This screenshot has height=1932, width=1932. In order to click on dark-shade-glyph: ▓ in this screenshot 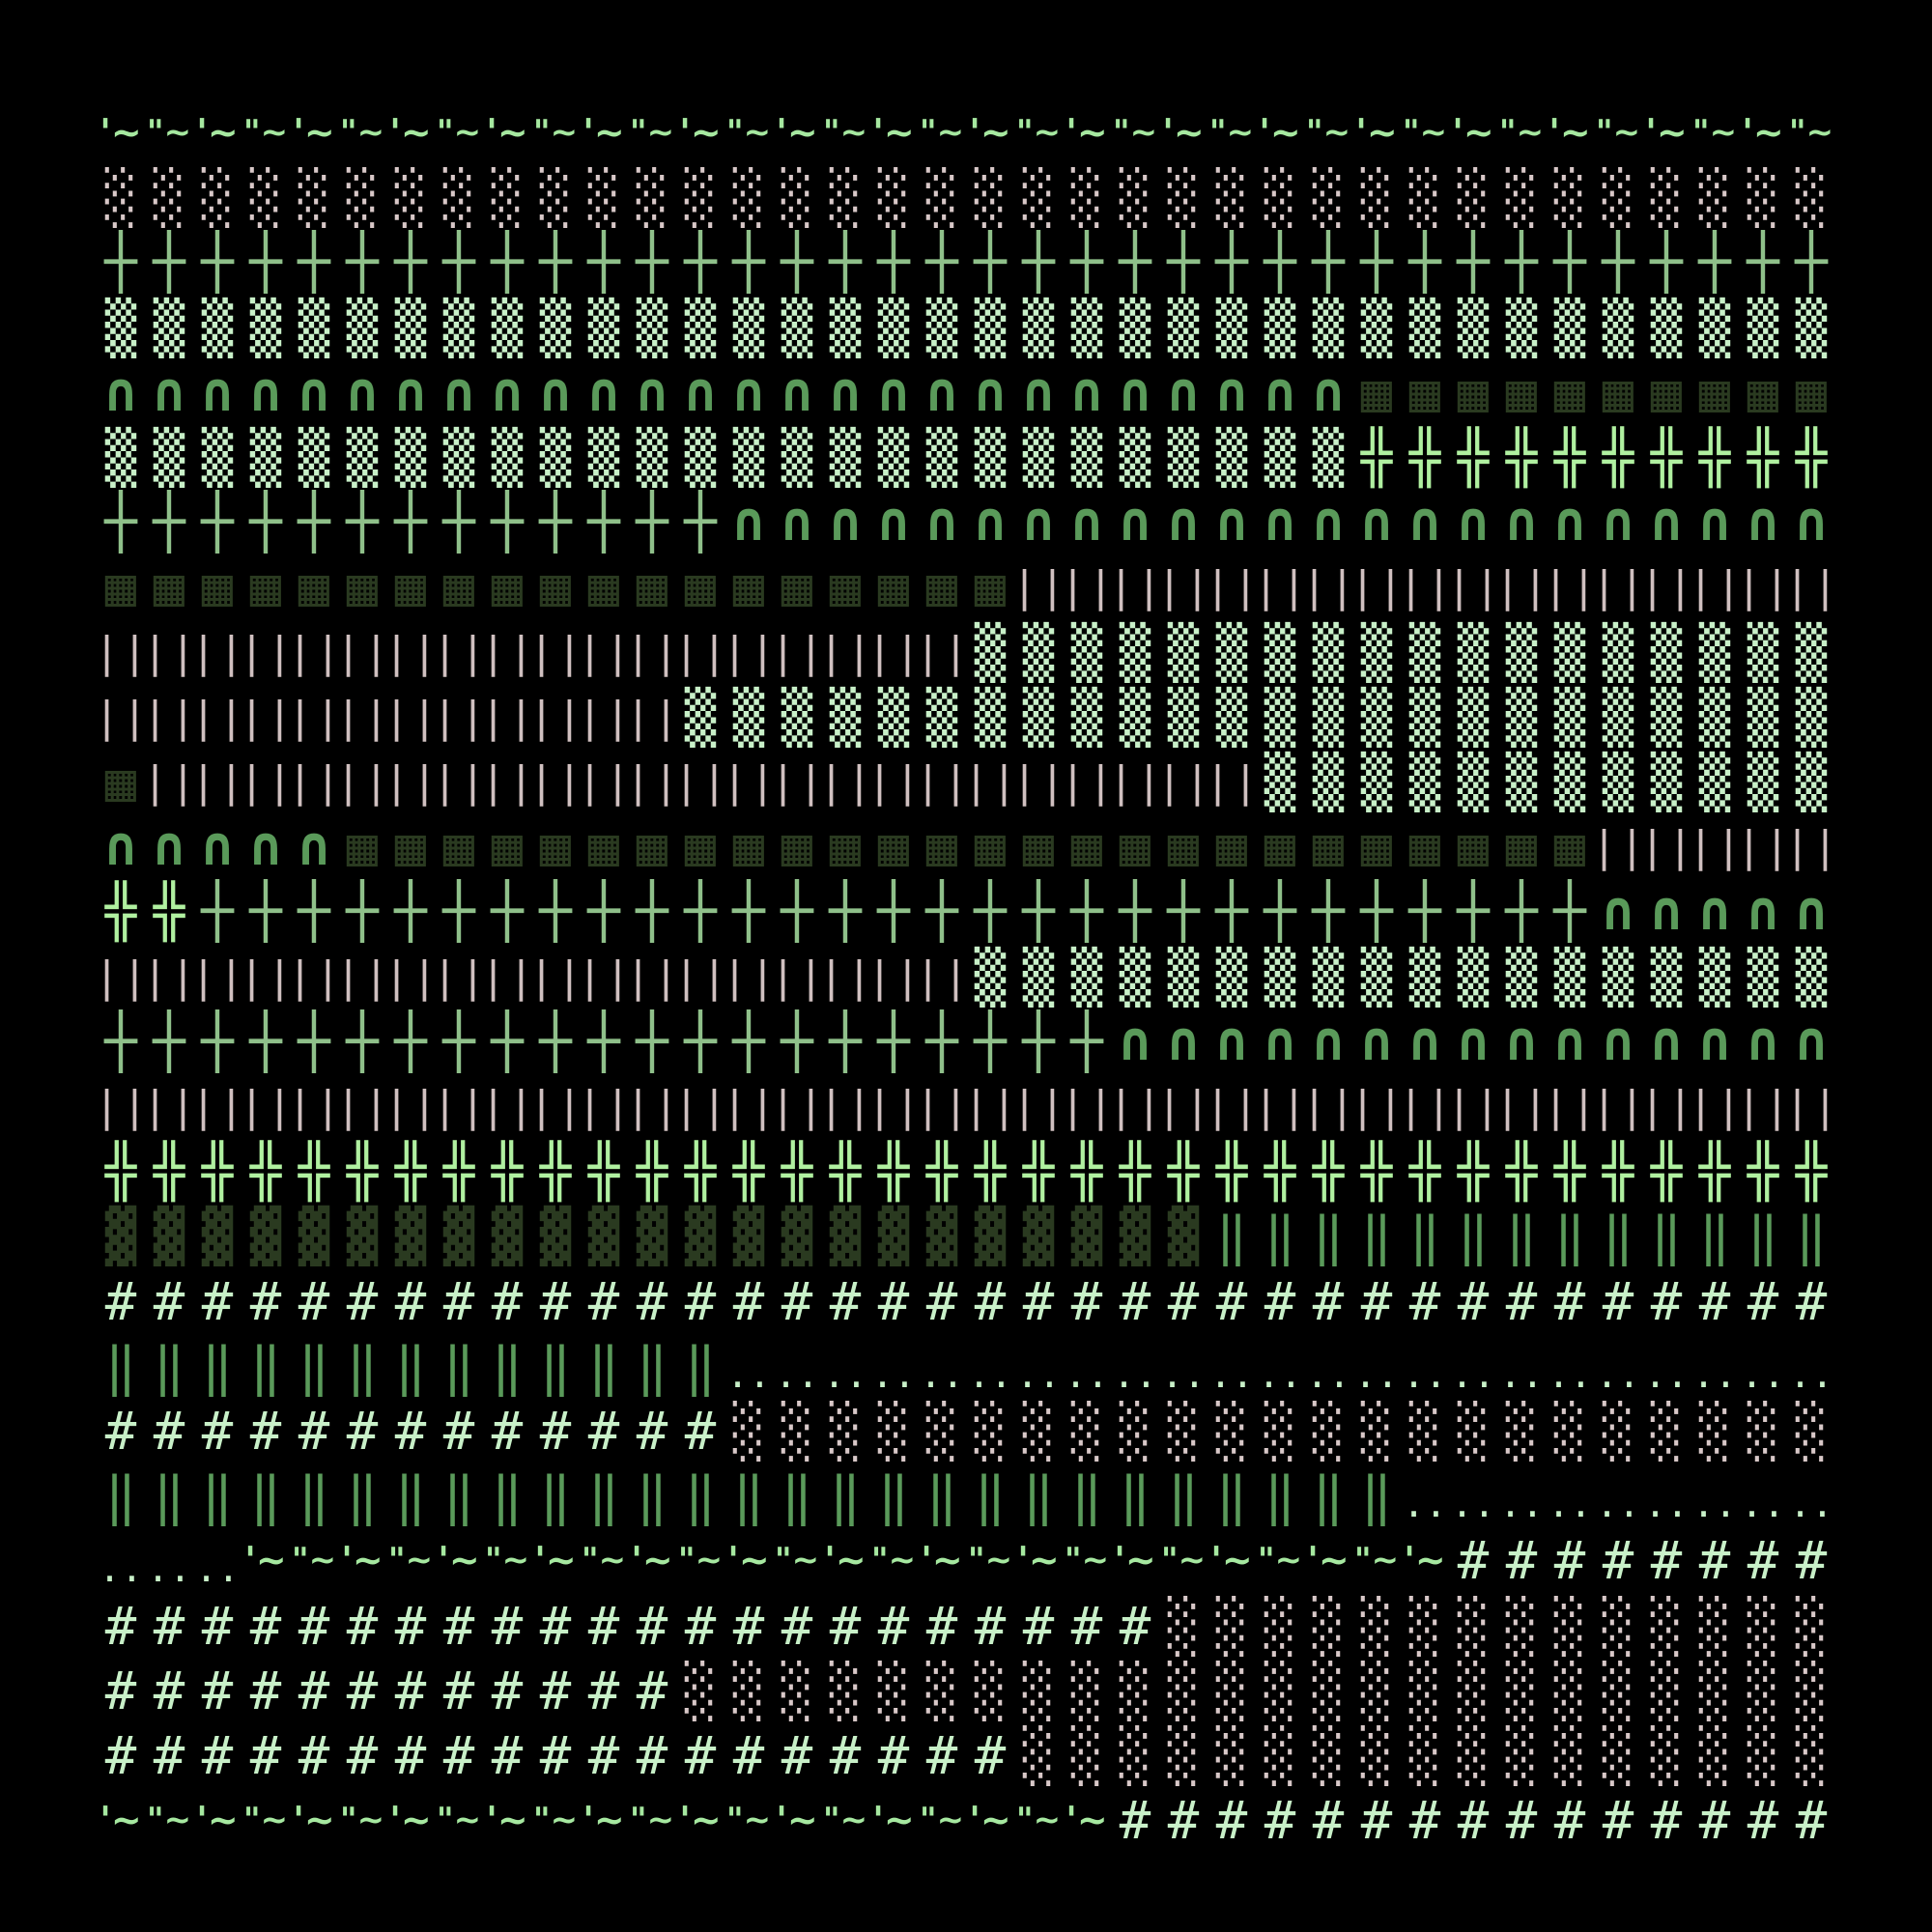, I will do `click(797, 1236)`.